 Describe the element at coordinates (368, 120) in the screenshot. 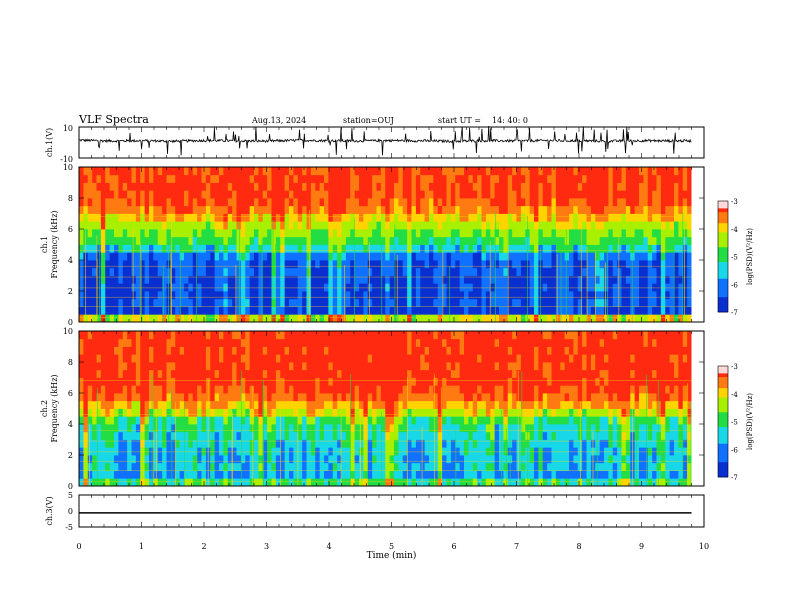

I see `station-label: station=OUJ` at that location.